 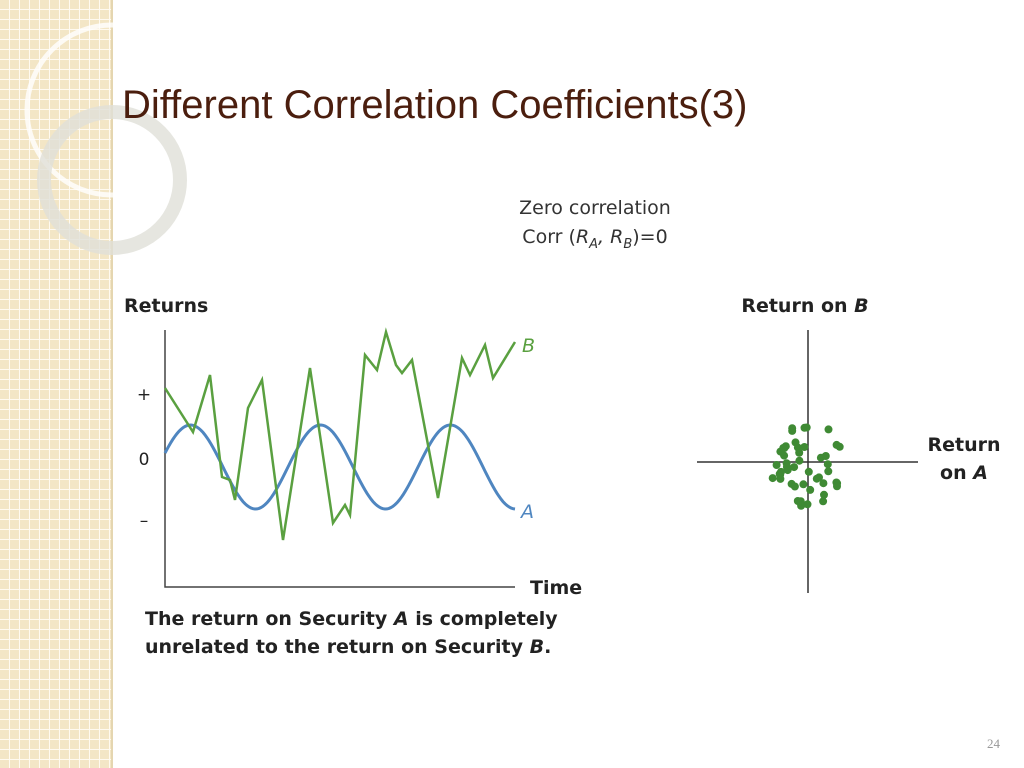 What do you see at coordinates (994, 743) in the screenshot?
I see `page-number: 24` at bounding box center [994, 743].